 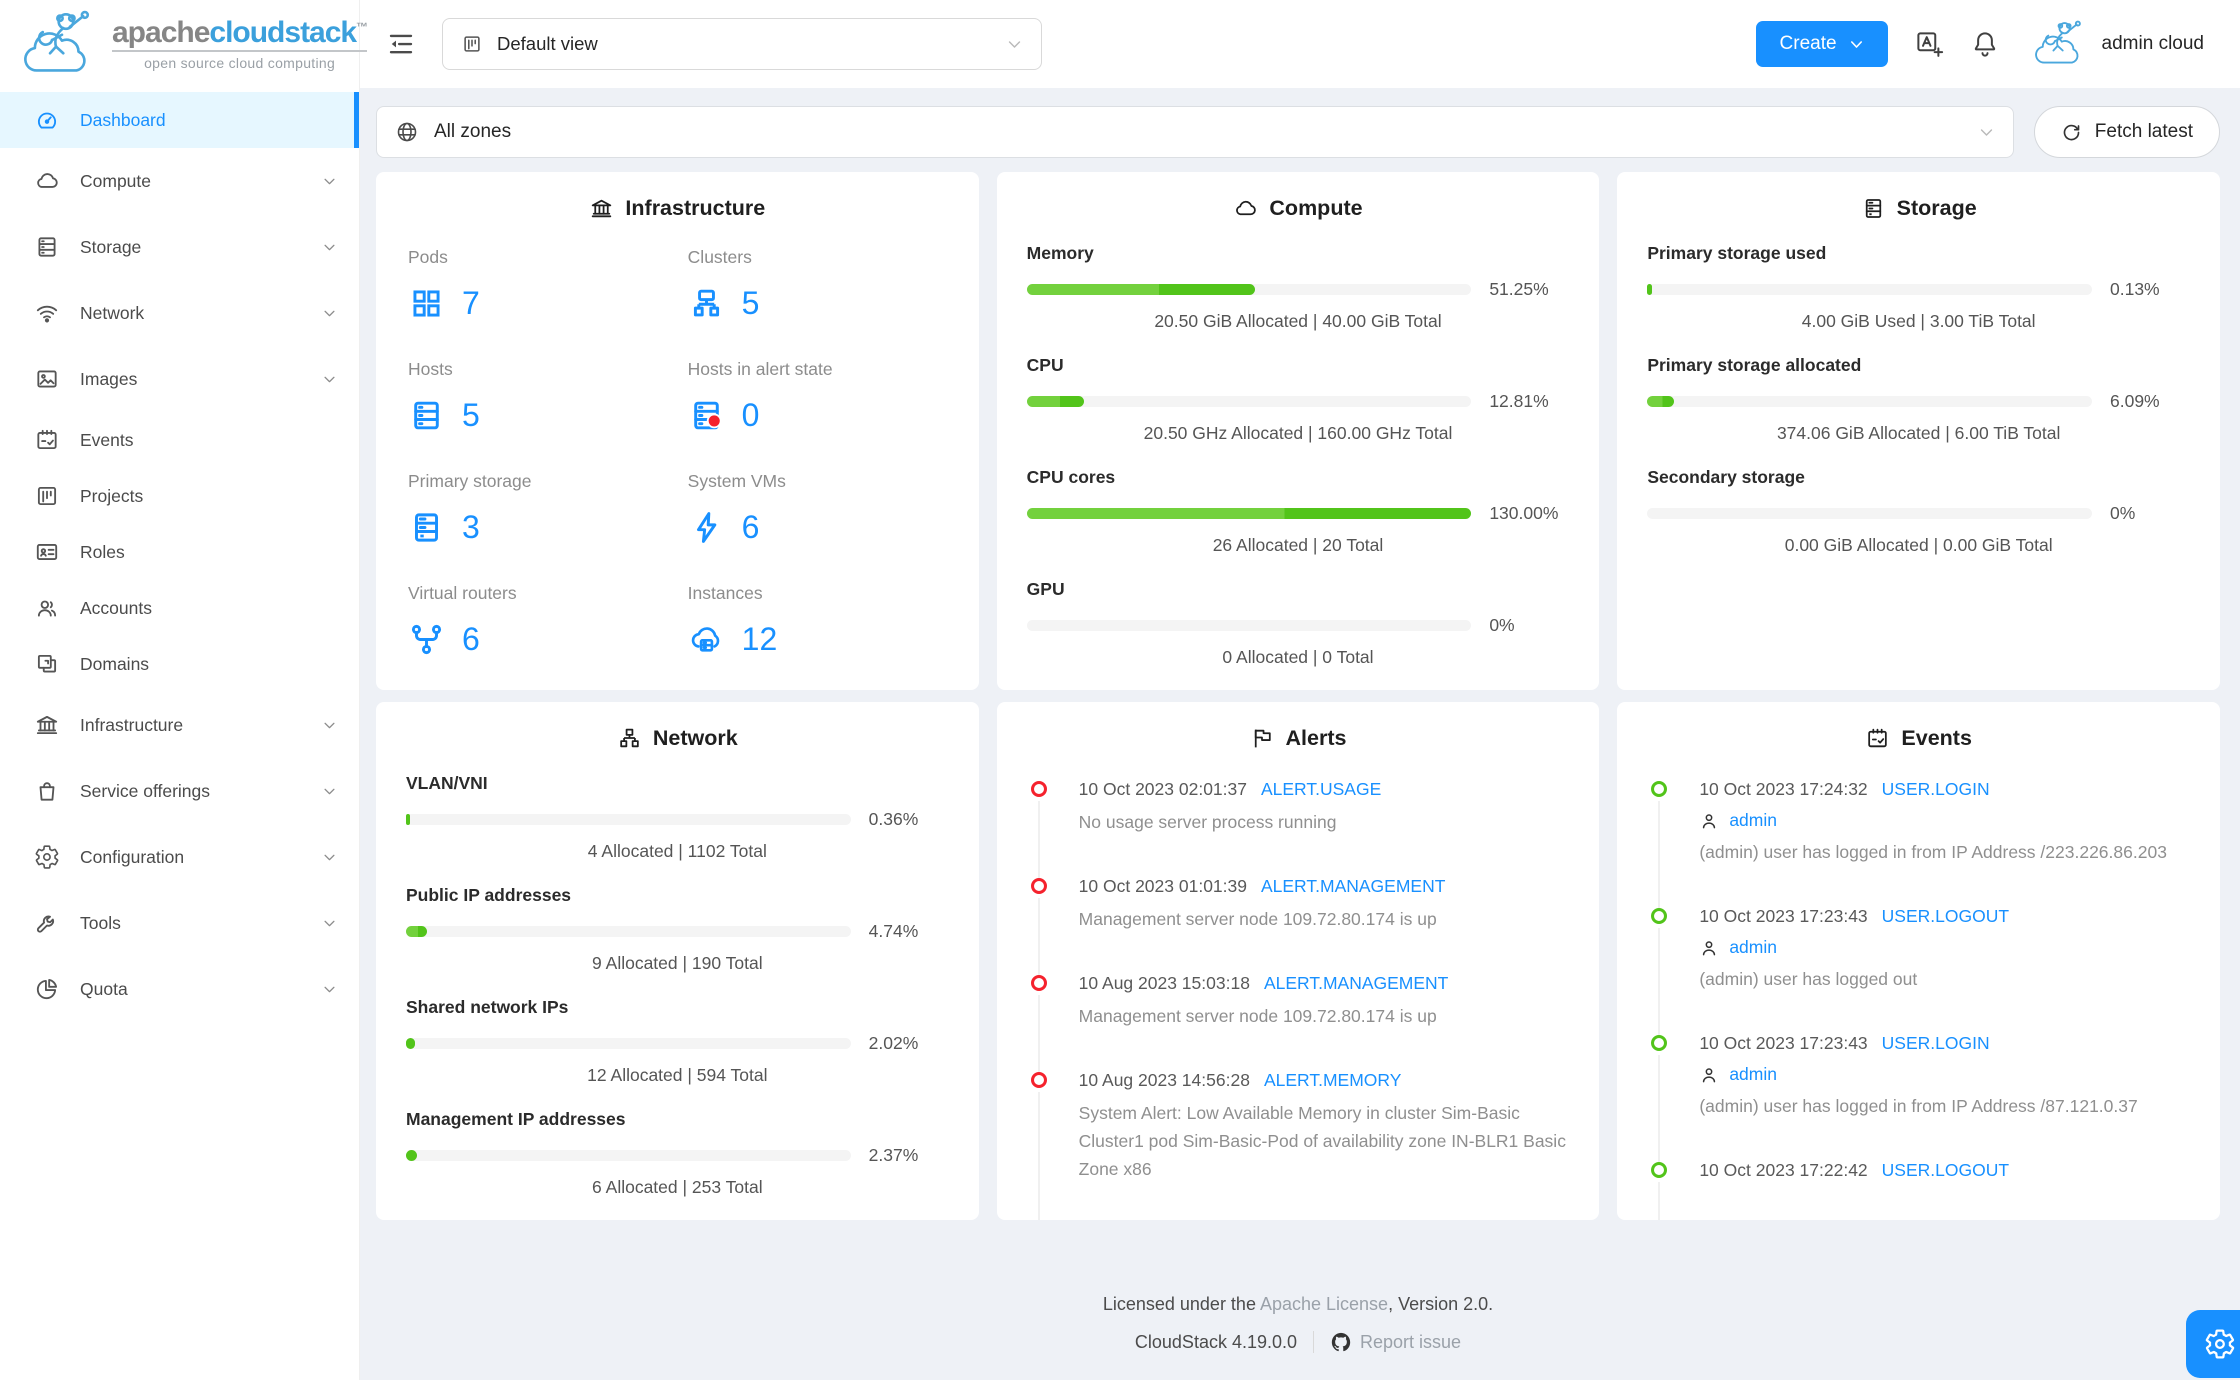 What do you see at coordinates (100, 922) in the screenshot?
I see `sidebar-item-label: Tools` at bounding box center [100, 922].